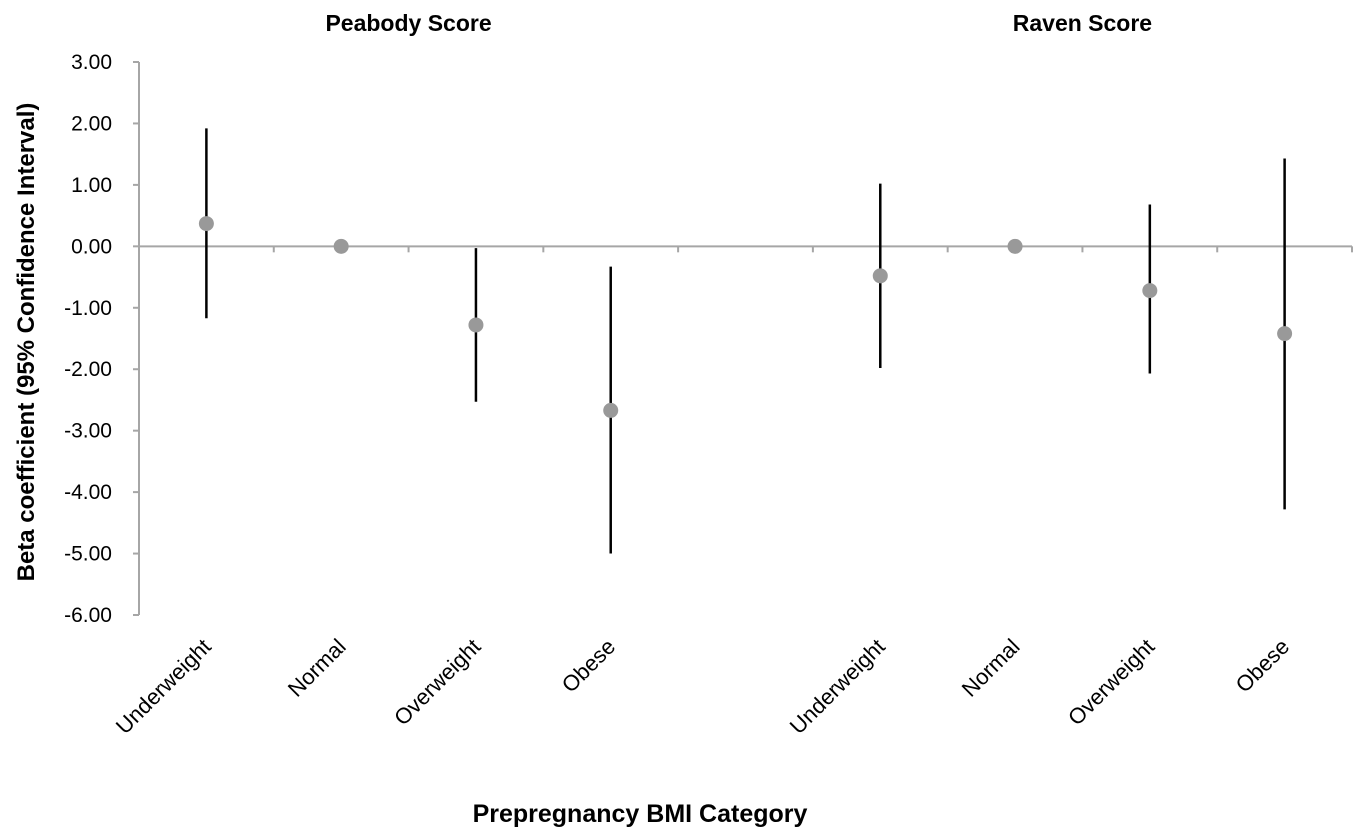 This screenshot has height=840, width=1360. Describe the element at coordinates (1082, 23) in the screenshot. I see `panel-title: Raven Score` at that location.